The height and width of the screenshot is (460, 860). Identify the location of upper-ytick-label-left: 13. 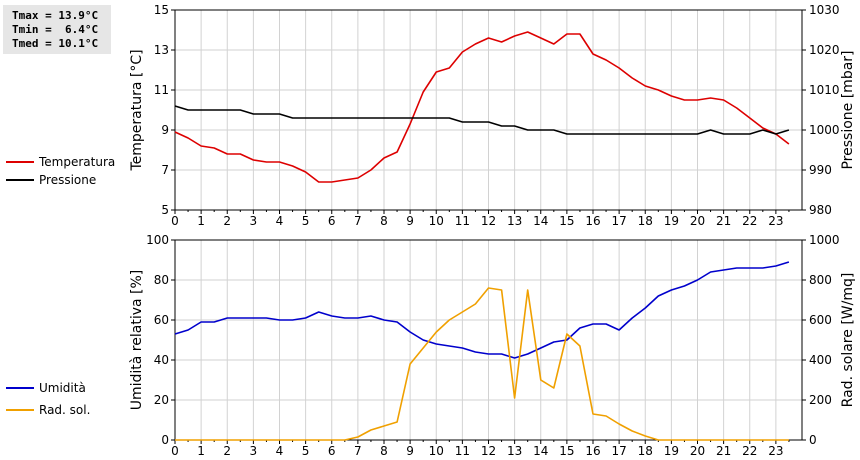
(161, 50).